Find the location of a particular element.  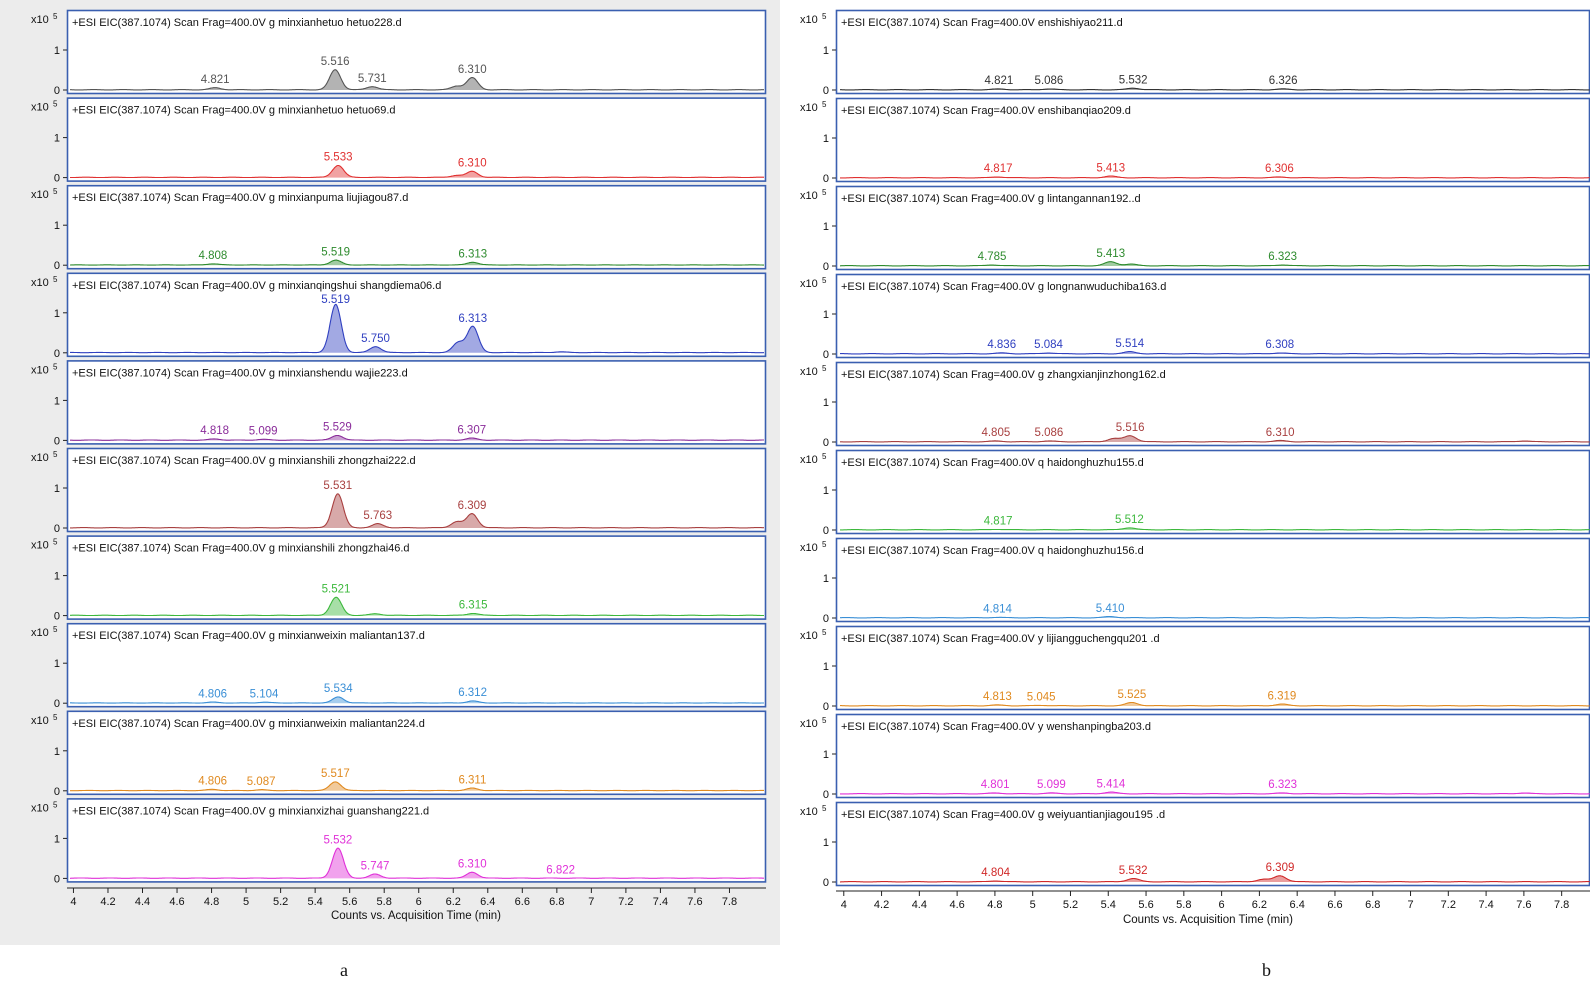

x-tick-label: 4.8 is located at coordinates (994, 905).